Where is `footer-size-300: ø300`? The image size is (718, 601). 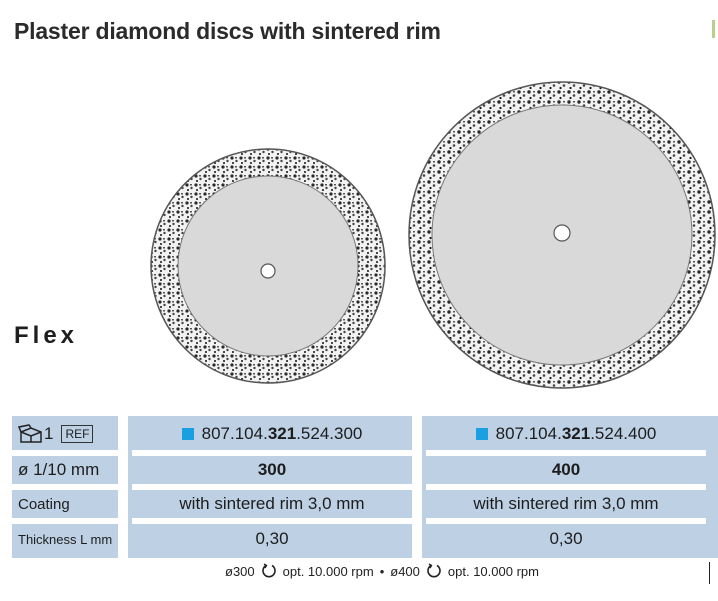
footer-size-300: ø300 is located at coordinates (240, 571).